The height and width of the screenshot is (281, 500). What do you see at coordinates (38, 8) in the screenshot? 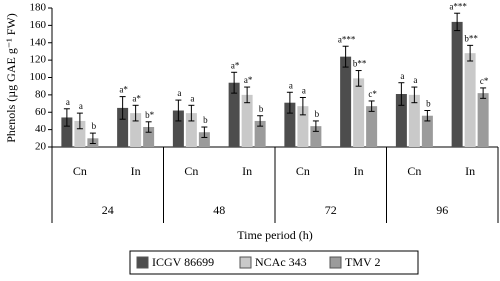
I see `y-tick-label: 180` at bounding box center [38, 8].